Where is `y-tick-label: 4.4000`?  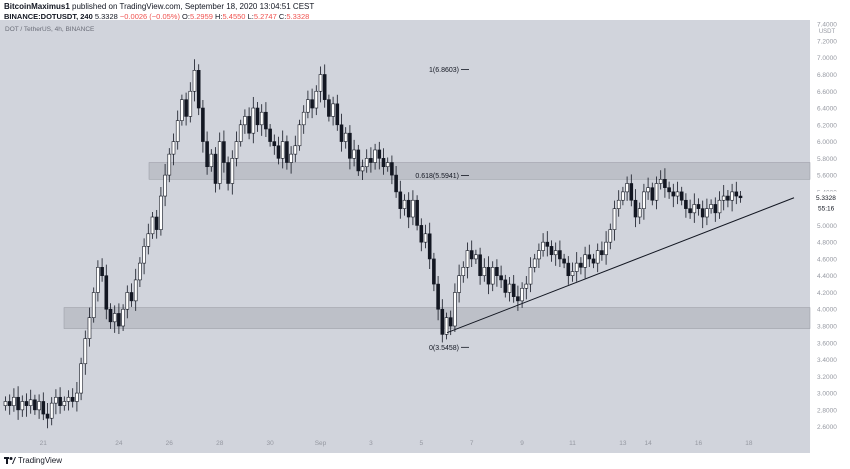 y-tick-label: 4.4000 is located at coordinates (827, 276).